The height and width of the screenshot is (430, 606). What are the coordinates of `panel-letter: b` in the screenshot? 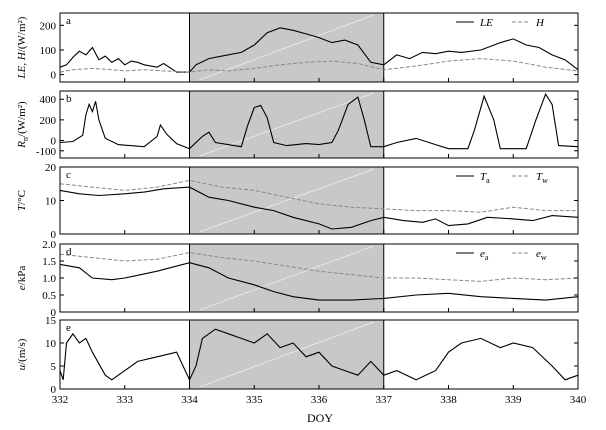 It's located at (69, 99).